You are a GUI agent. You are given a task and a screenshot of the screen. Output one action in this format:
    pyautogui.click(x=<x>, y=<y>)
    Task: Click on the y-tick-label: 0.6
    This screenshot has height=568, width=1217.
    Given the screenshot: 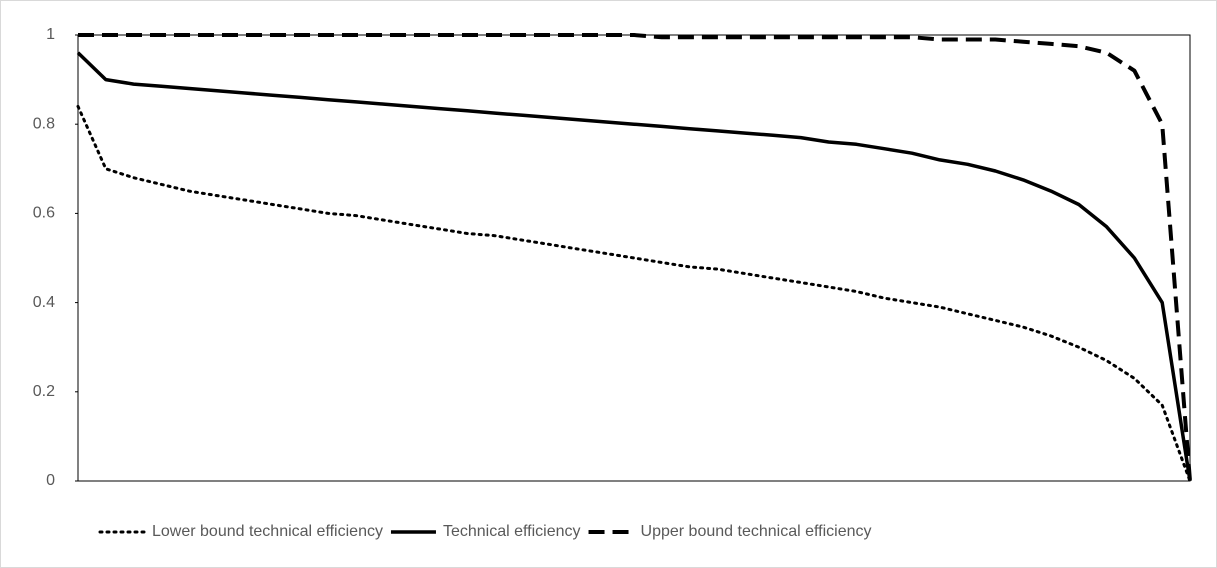 What is the action you would take?
    pyautogui.click(x=44, y=213)
    